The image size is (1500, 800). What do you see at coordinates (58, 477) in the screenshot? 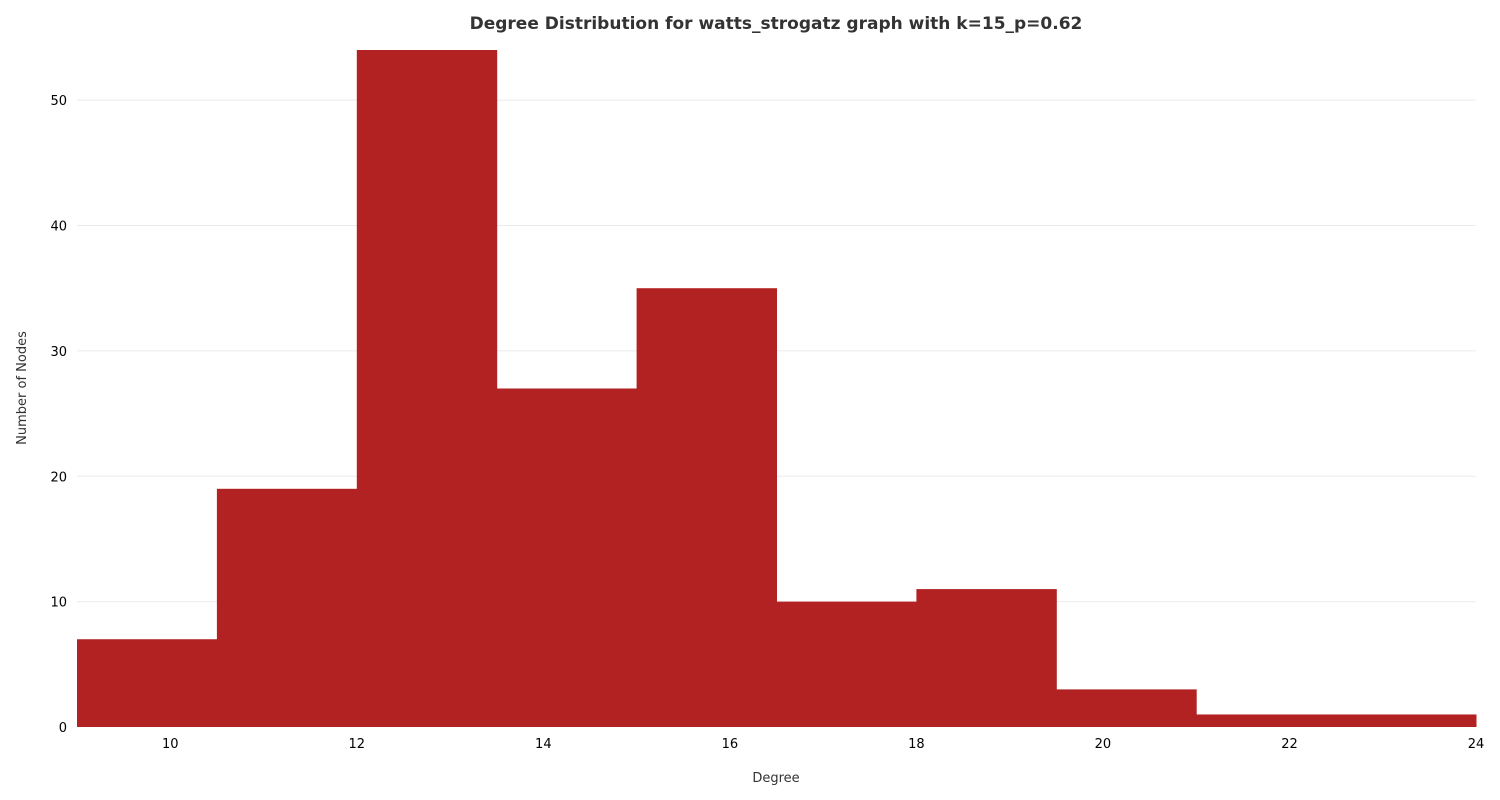
I see `y-tick-label: 20` at bounding box center [58, 477].